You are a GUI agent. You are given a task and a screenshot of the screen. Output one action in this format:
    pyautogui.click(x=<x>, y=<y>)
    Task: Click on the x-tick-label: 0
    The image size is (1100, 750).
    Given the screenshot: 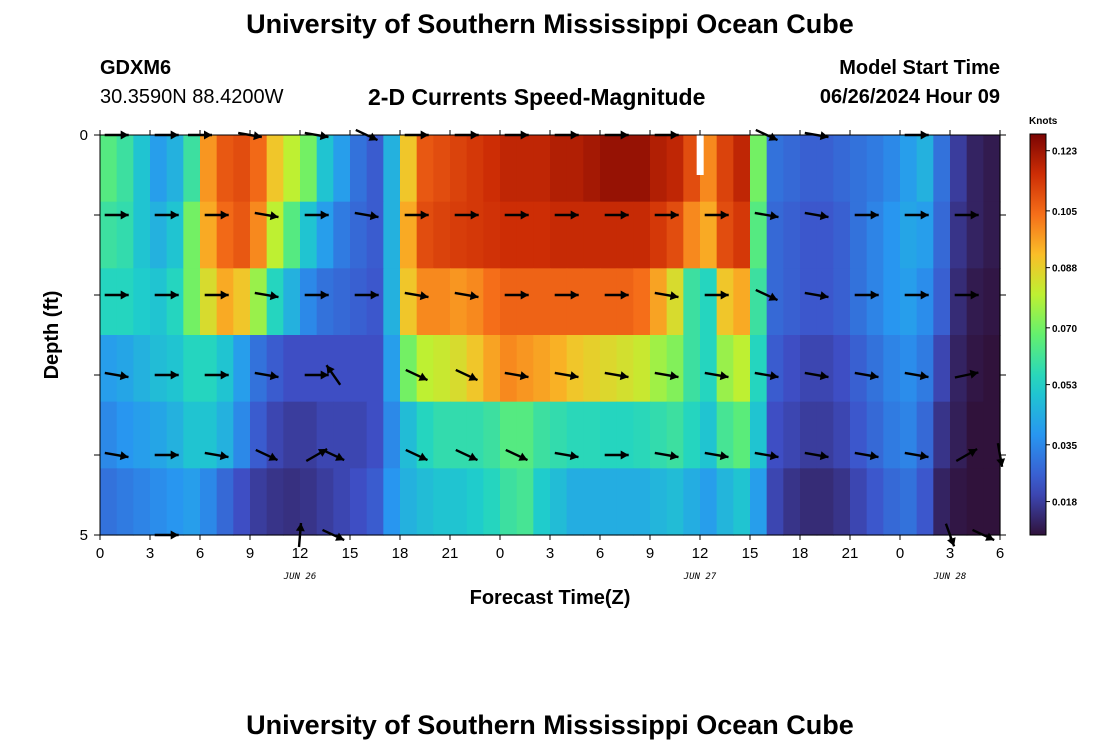 What is the action you would take?
    pyautogui.click(x=100, y=553)
    